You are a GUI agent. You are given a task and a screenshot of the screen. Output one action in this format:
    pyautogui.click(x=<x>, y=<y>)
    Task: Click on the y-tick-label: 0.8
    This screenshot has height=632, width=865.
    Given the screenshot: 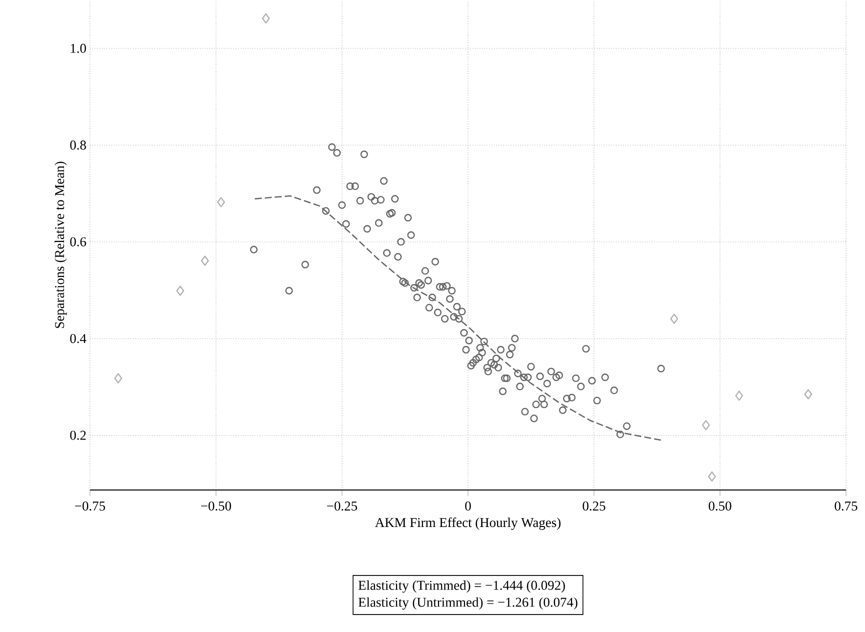 What is the action you would take?
    pyautogui.click(x=78, y=145)
    